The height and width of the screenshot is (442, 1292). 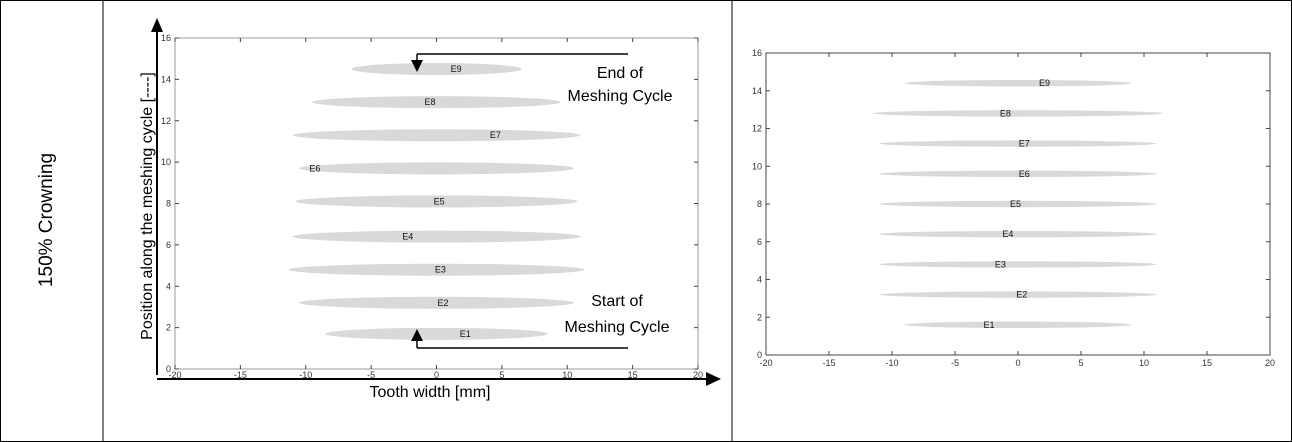 I want to click on right-ellipse-label-E8: E8, so click(x=1005, y=113).